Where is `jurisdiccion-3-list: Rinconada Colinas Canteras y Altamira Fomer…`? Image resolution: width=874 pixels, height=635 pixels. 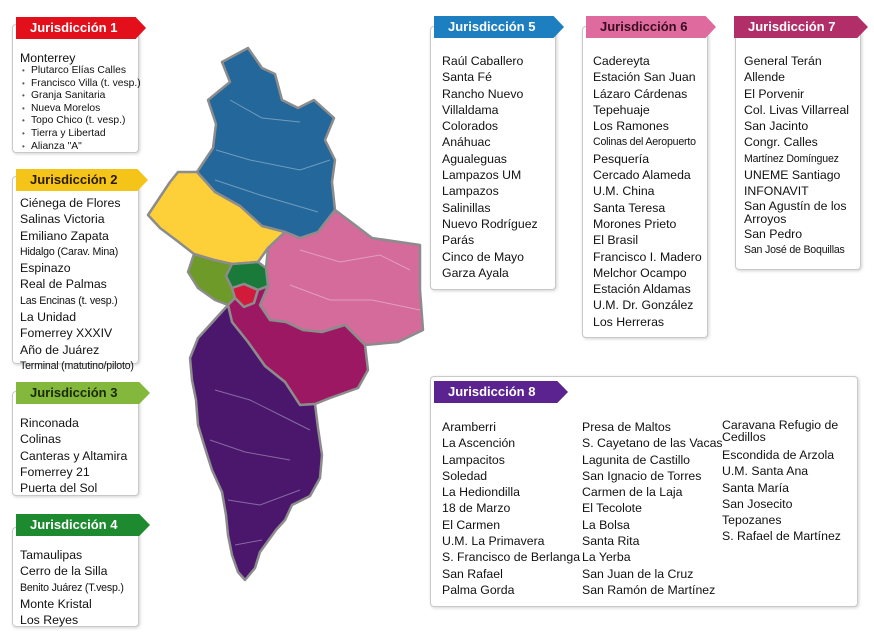 jurisdiccion-3-list: Rinconada Colinas Canteras y Altamira Fomer… is located at coordinates (73, 455).